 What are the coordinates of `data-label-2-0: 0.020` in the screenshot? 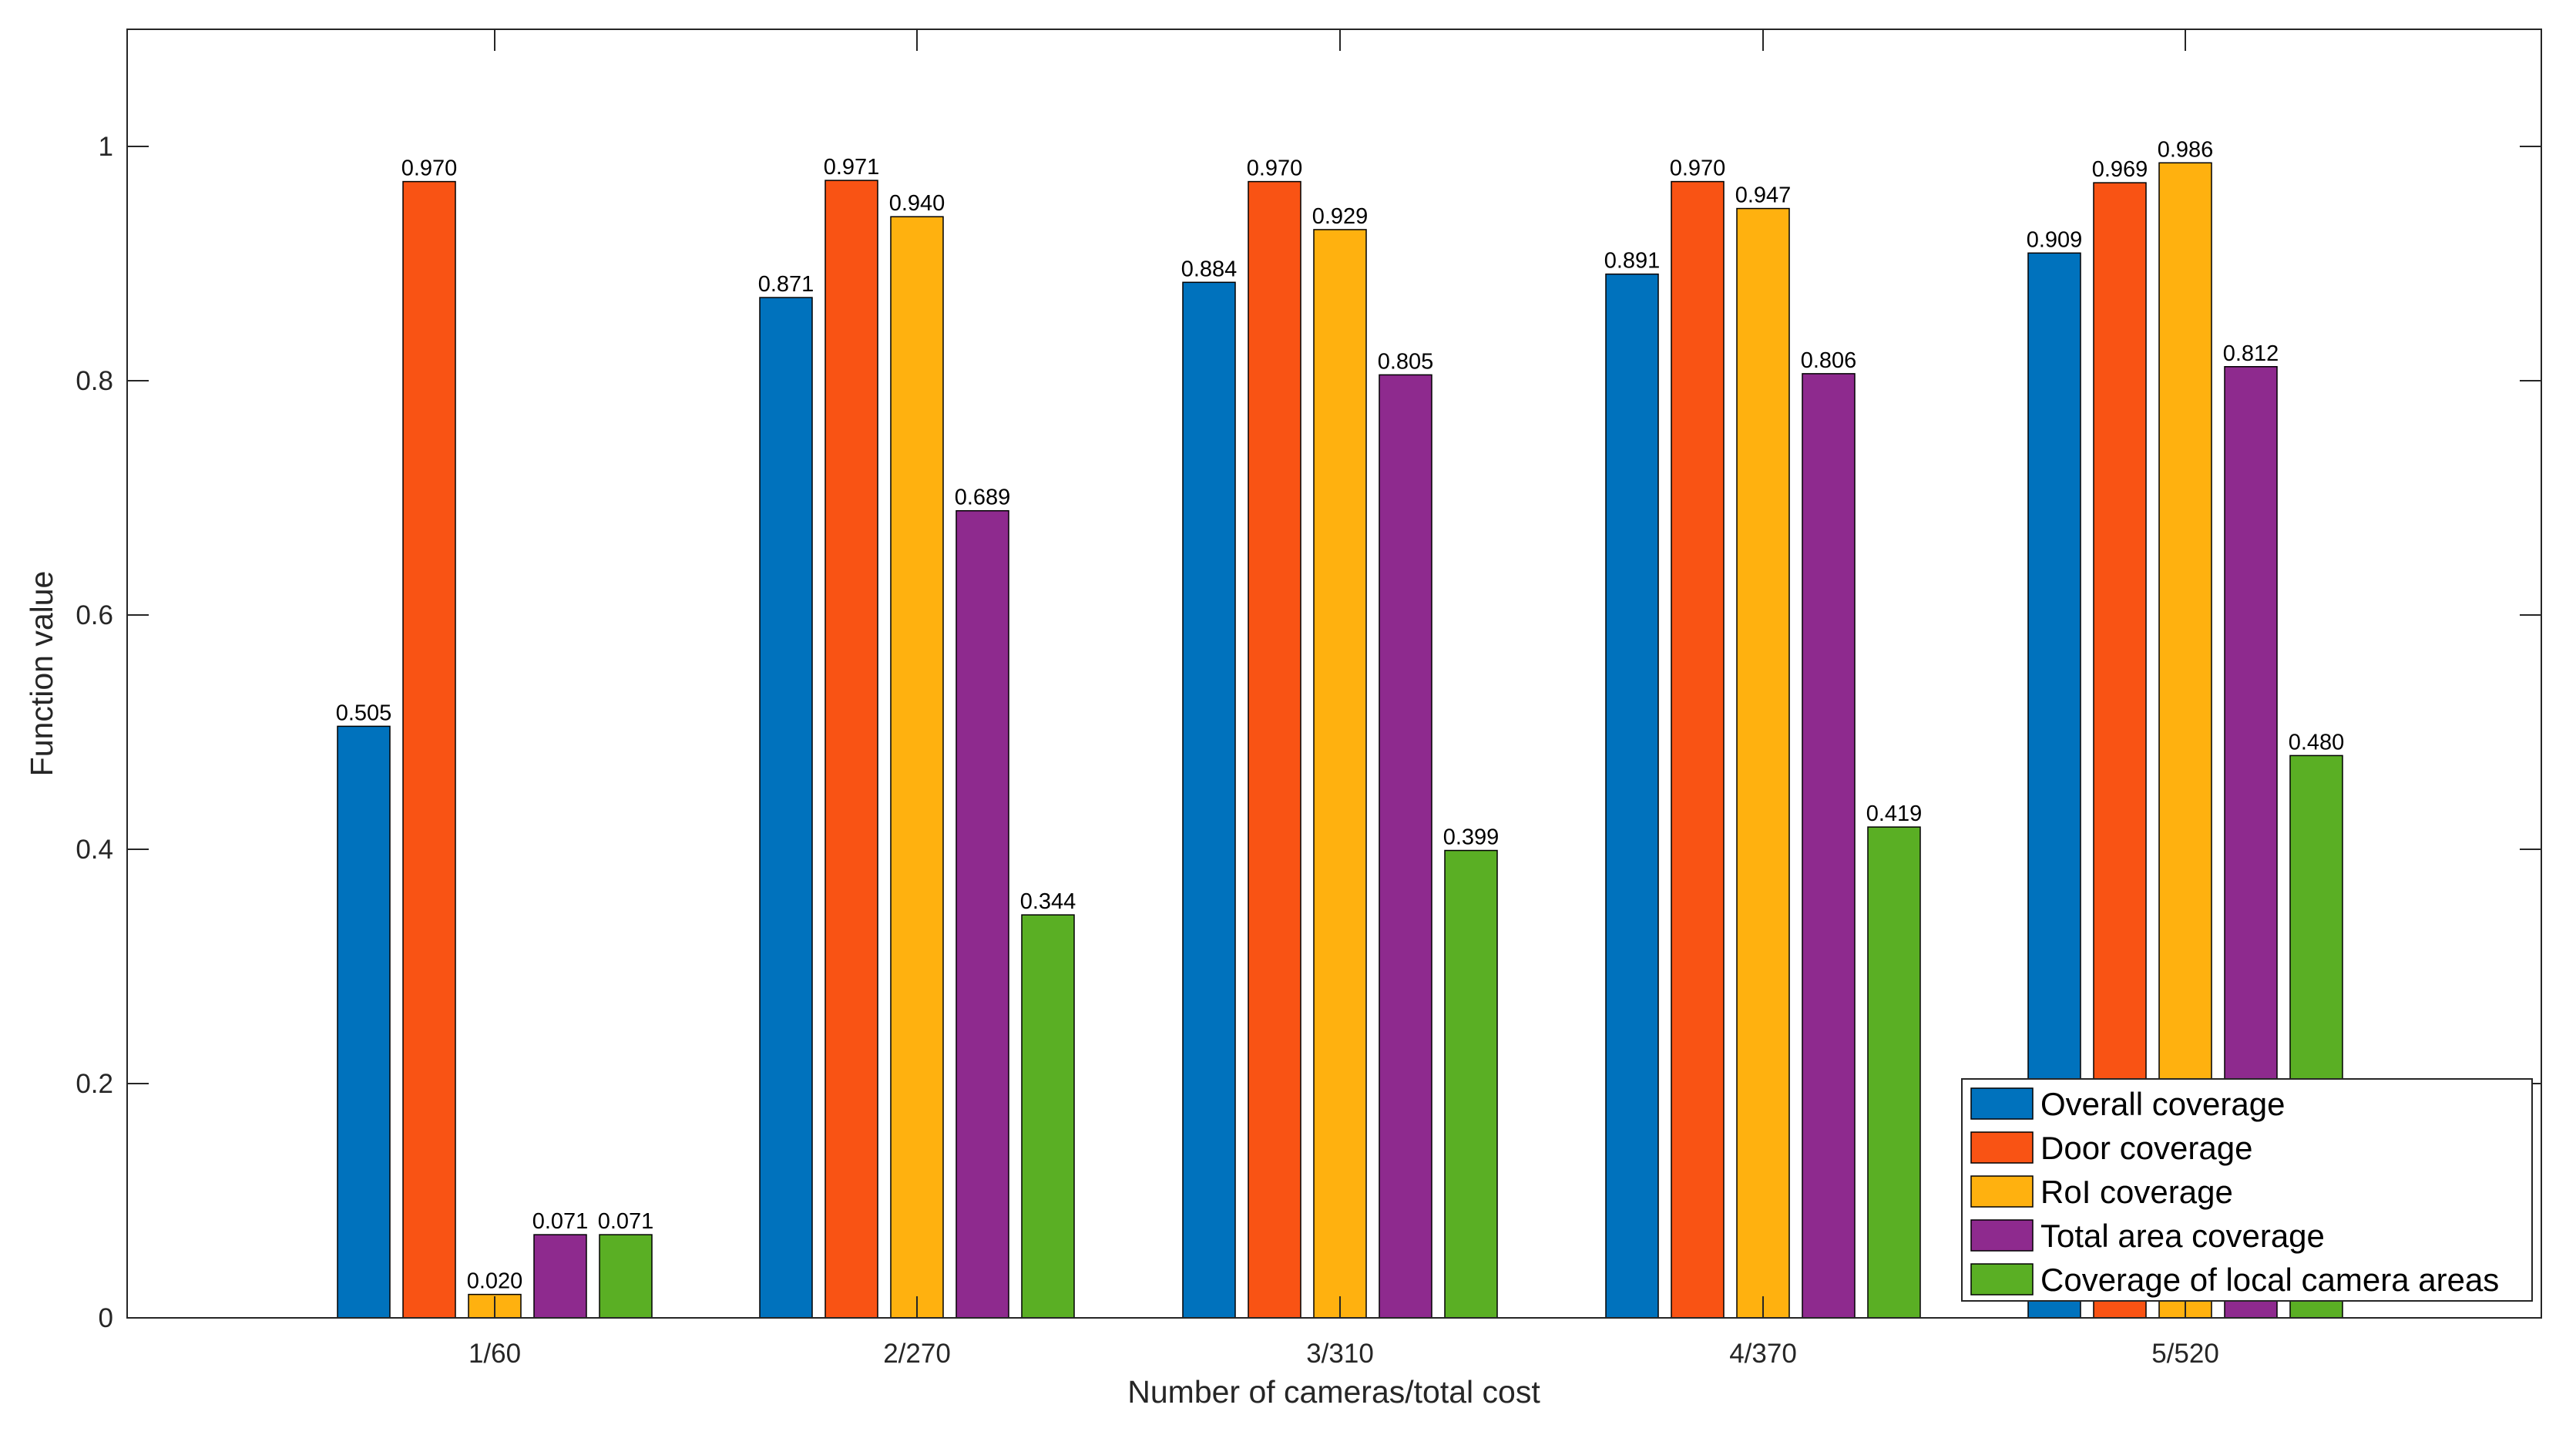 It's located at (495, 1281).